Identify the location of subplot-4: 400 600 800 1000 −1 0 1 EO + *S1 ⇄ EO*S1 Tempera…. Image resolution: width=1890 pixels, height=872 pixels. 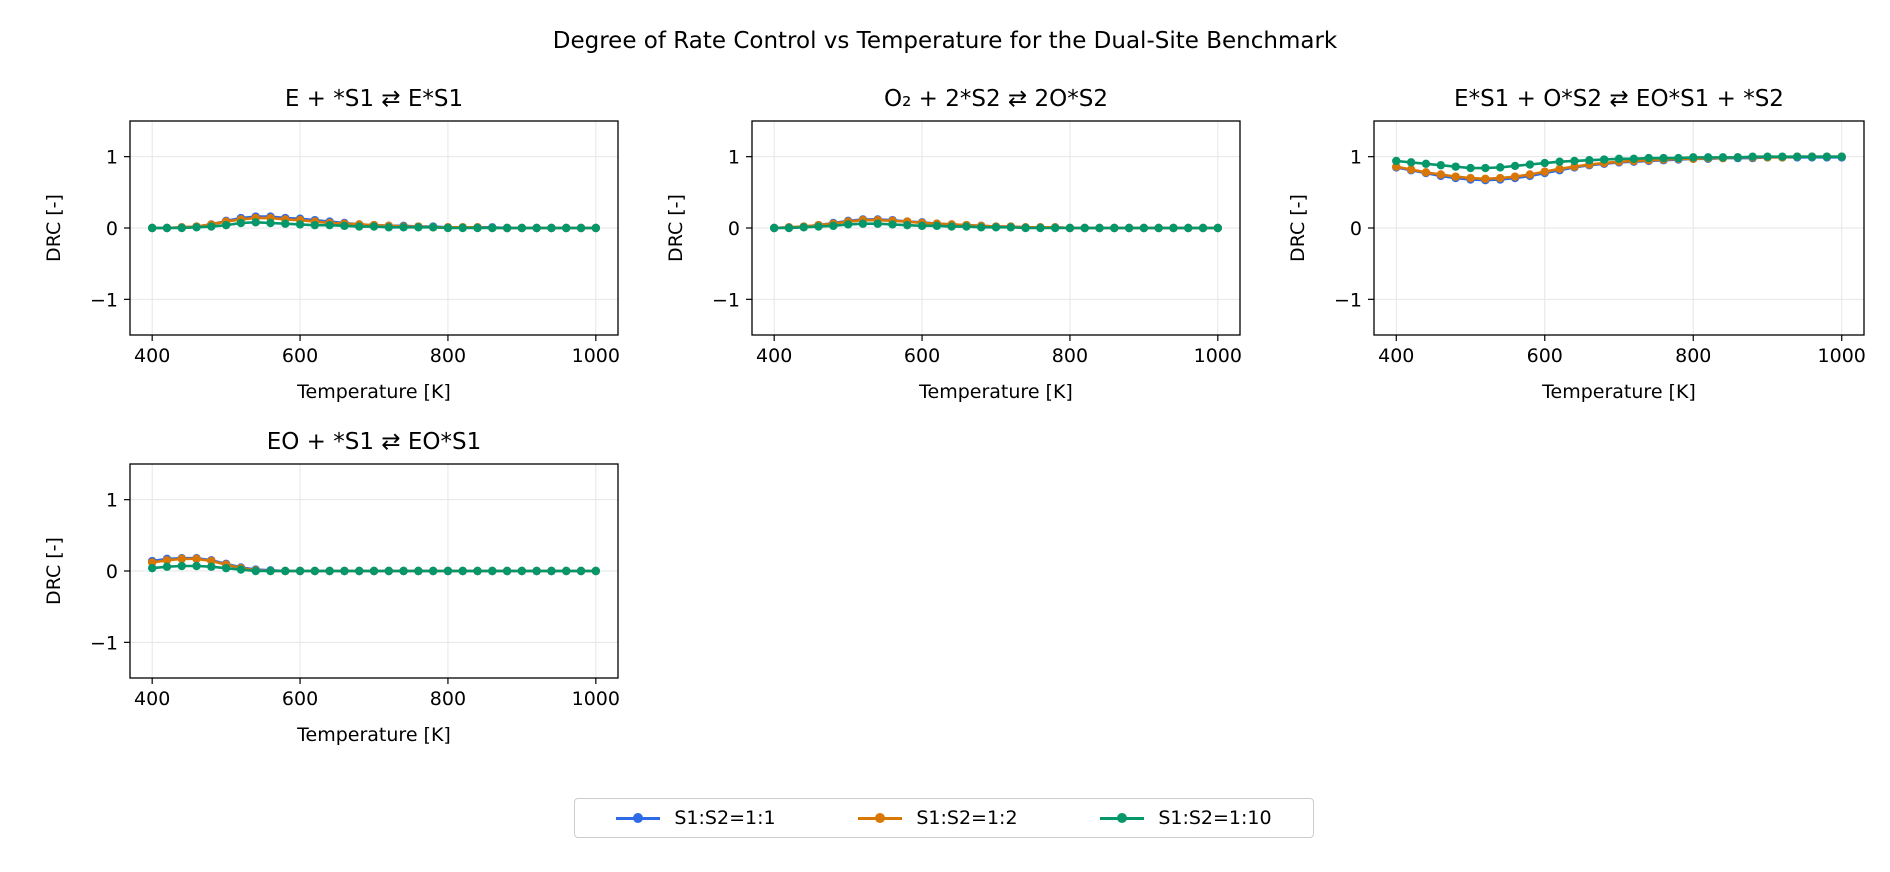
(331, 587).